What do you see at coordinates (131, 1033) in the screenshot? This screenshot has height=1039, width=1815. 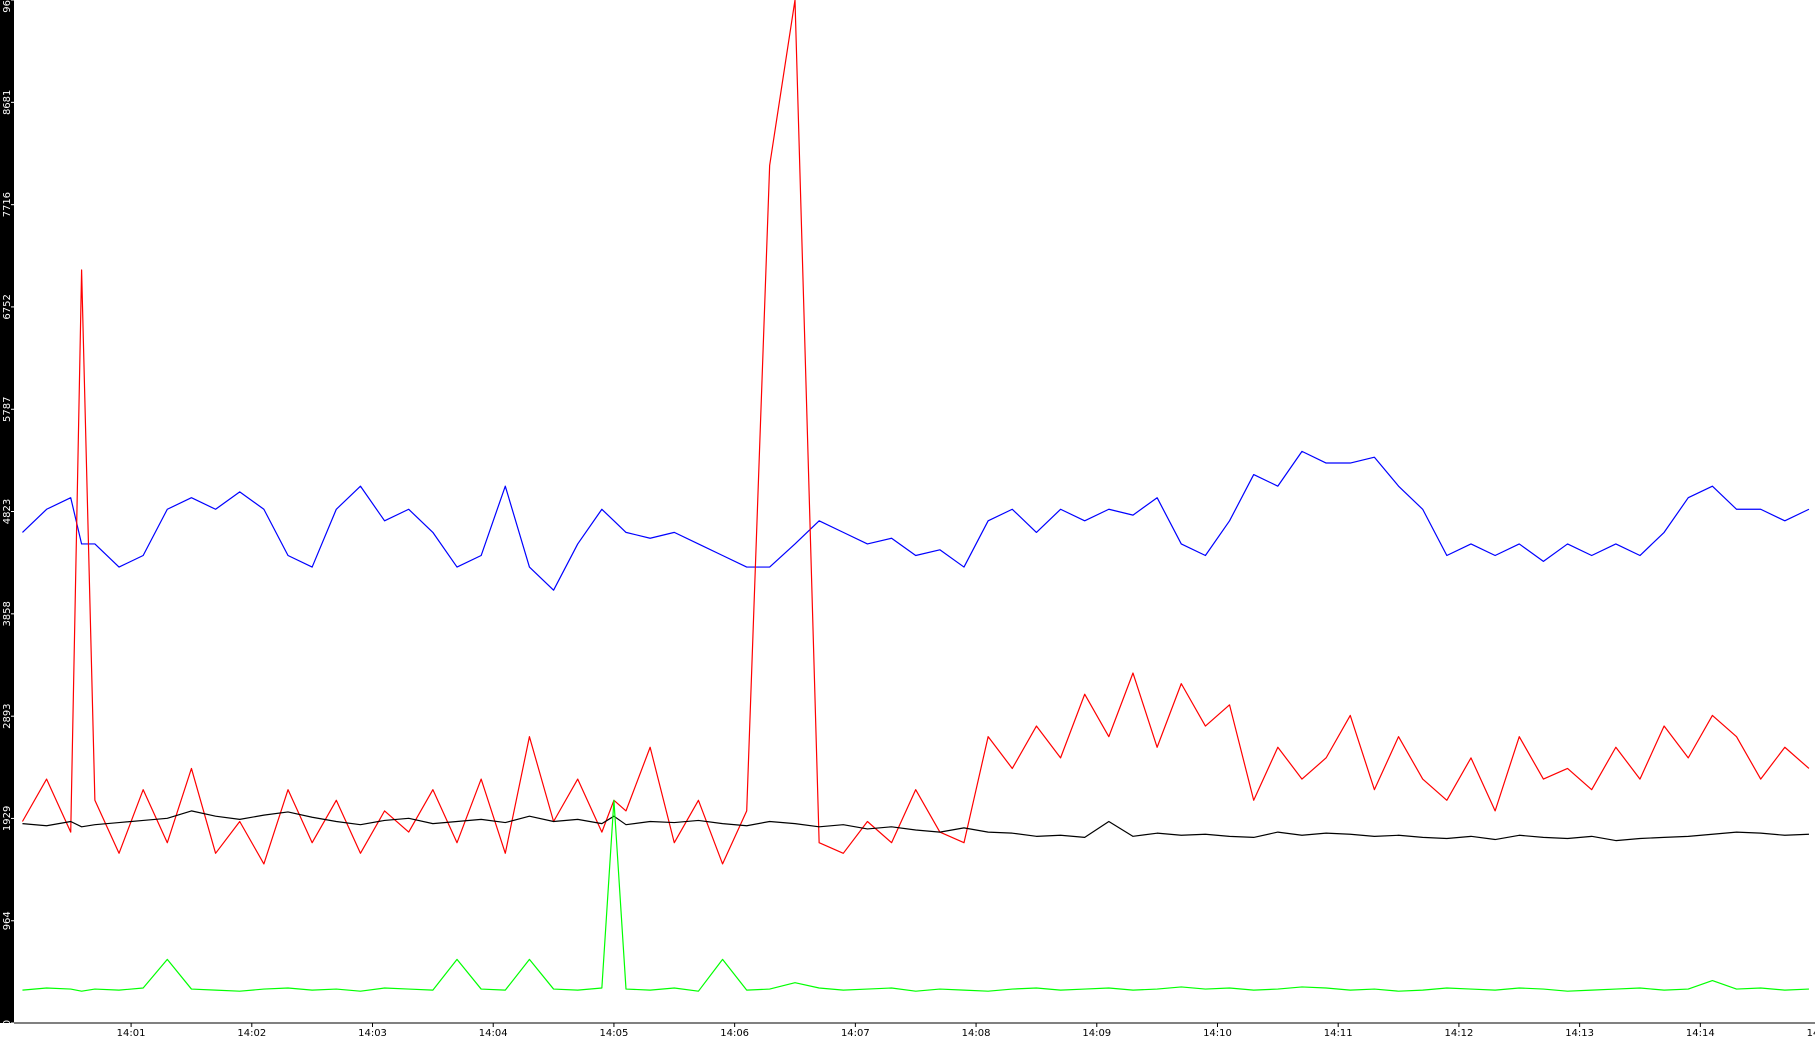 I see `x-tick-label: 14:01` at bounding box center [131, 1033].